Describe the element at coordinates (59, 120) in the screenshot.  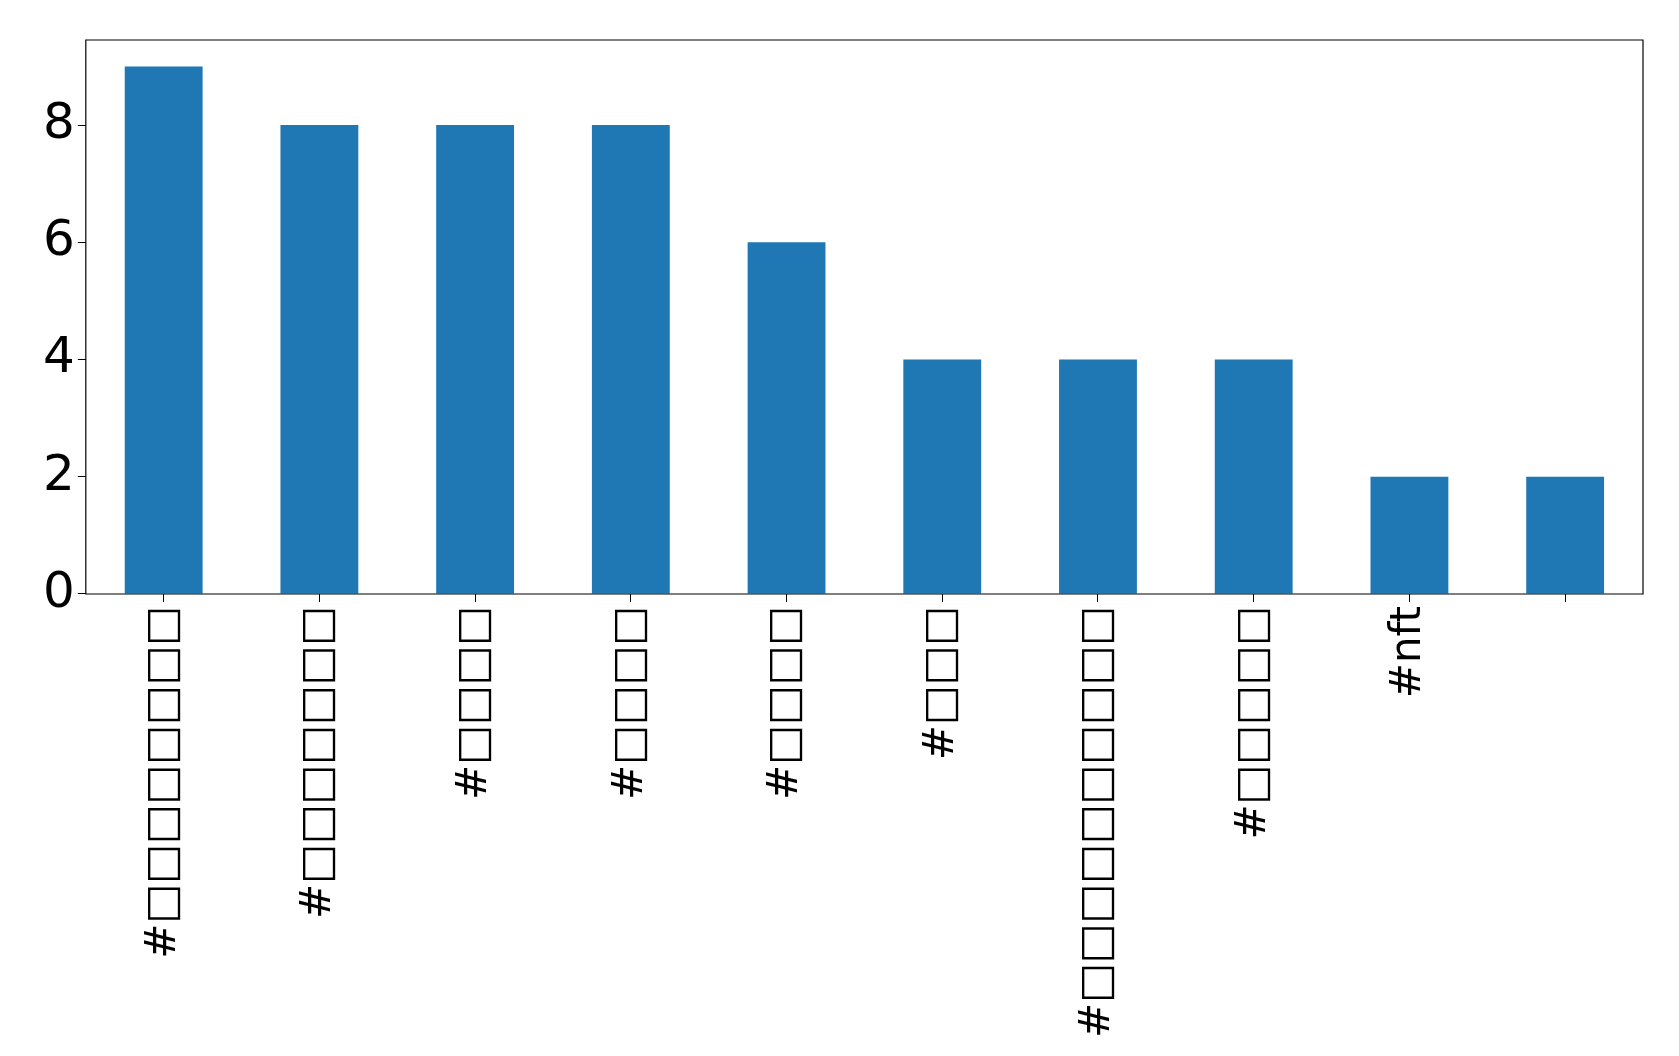
I see `y-tick-label: 8` at that location.